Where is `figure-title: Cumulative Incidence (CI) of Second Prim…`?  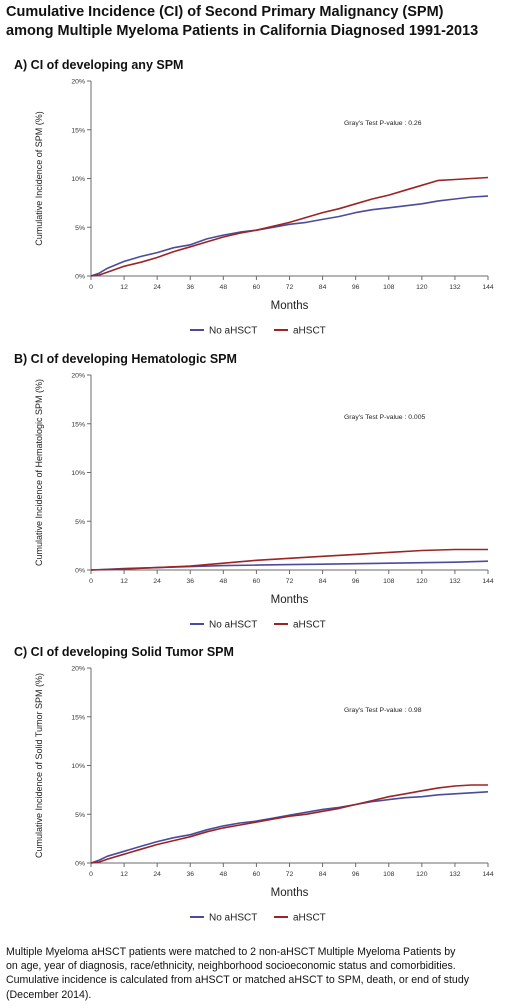
figure-title: Cumulative Incidence (CI) of Second Prim… is located at coordinates (260, 22).